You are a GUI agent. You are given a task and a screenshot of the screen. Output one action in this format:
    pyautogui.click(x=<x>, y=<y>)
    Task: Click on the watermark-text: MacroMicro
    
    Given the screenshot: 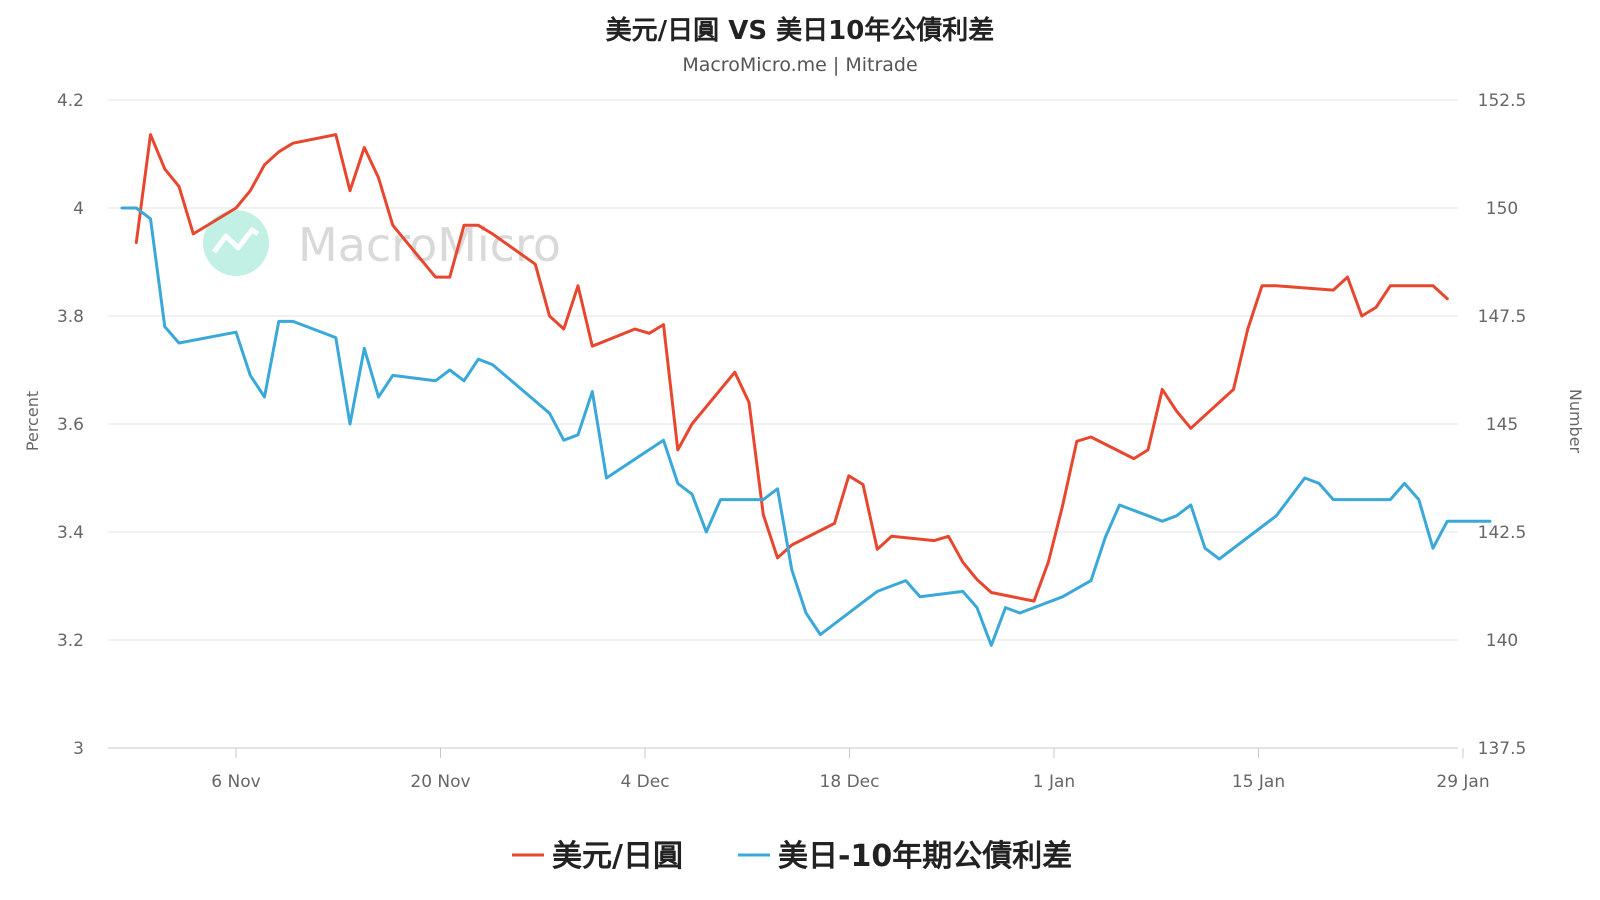 What is the action you would take?
    pyautogui.click(x=429, y=245)
    